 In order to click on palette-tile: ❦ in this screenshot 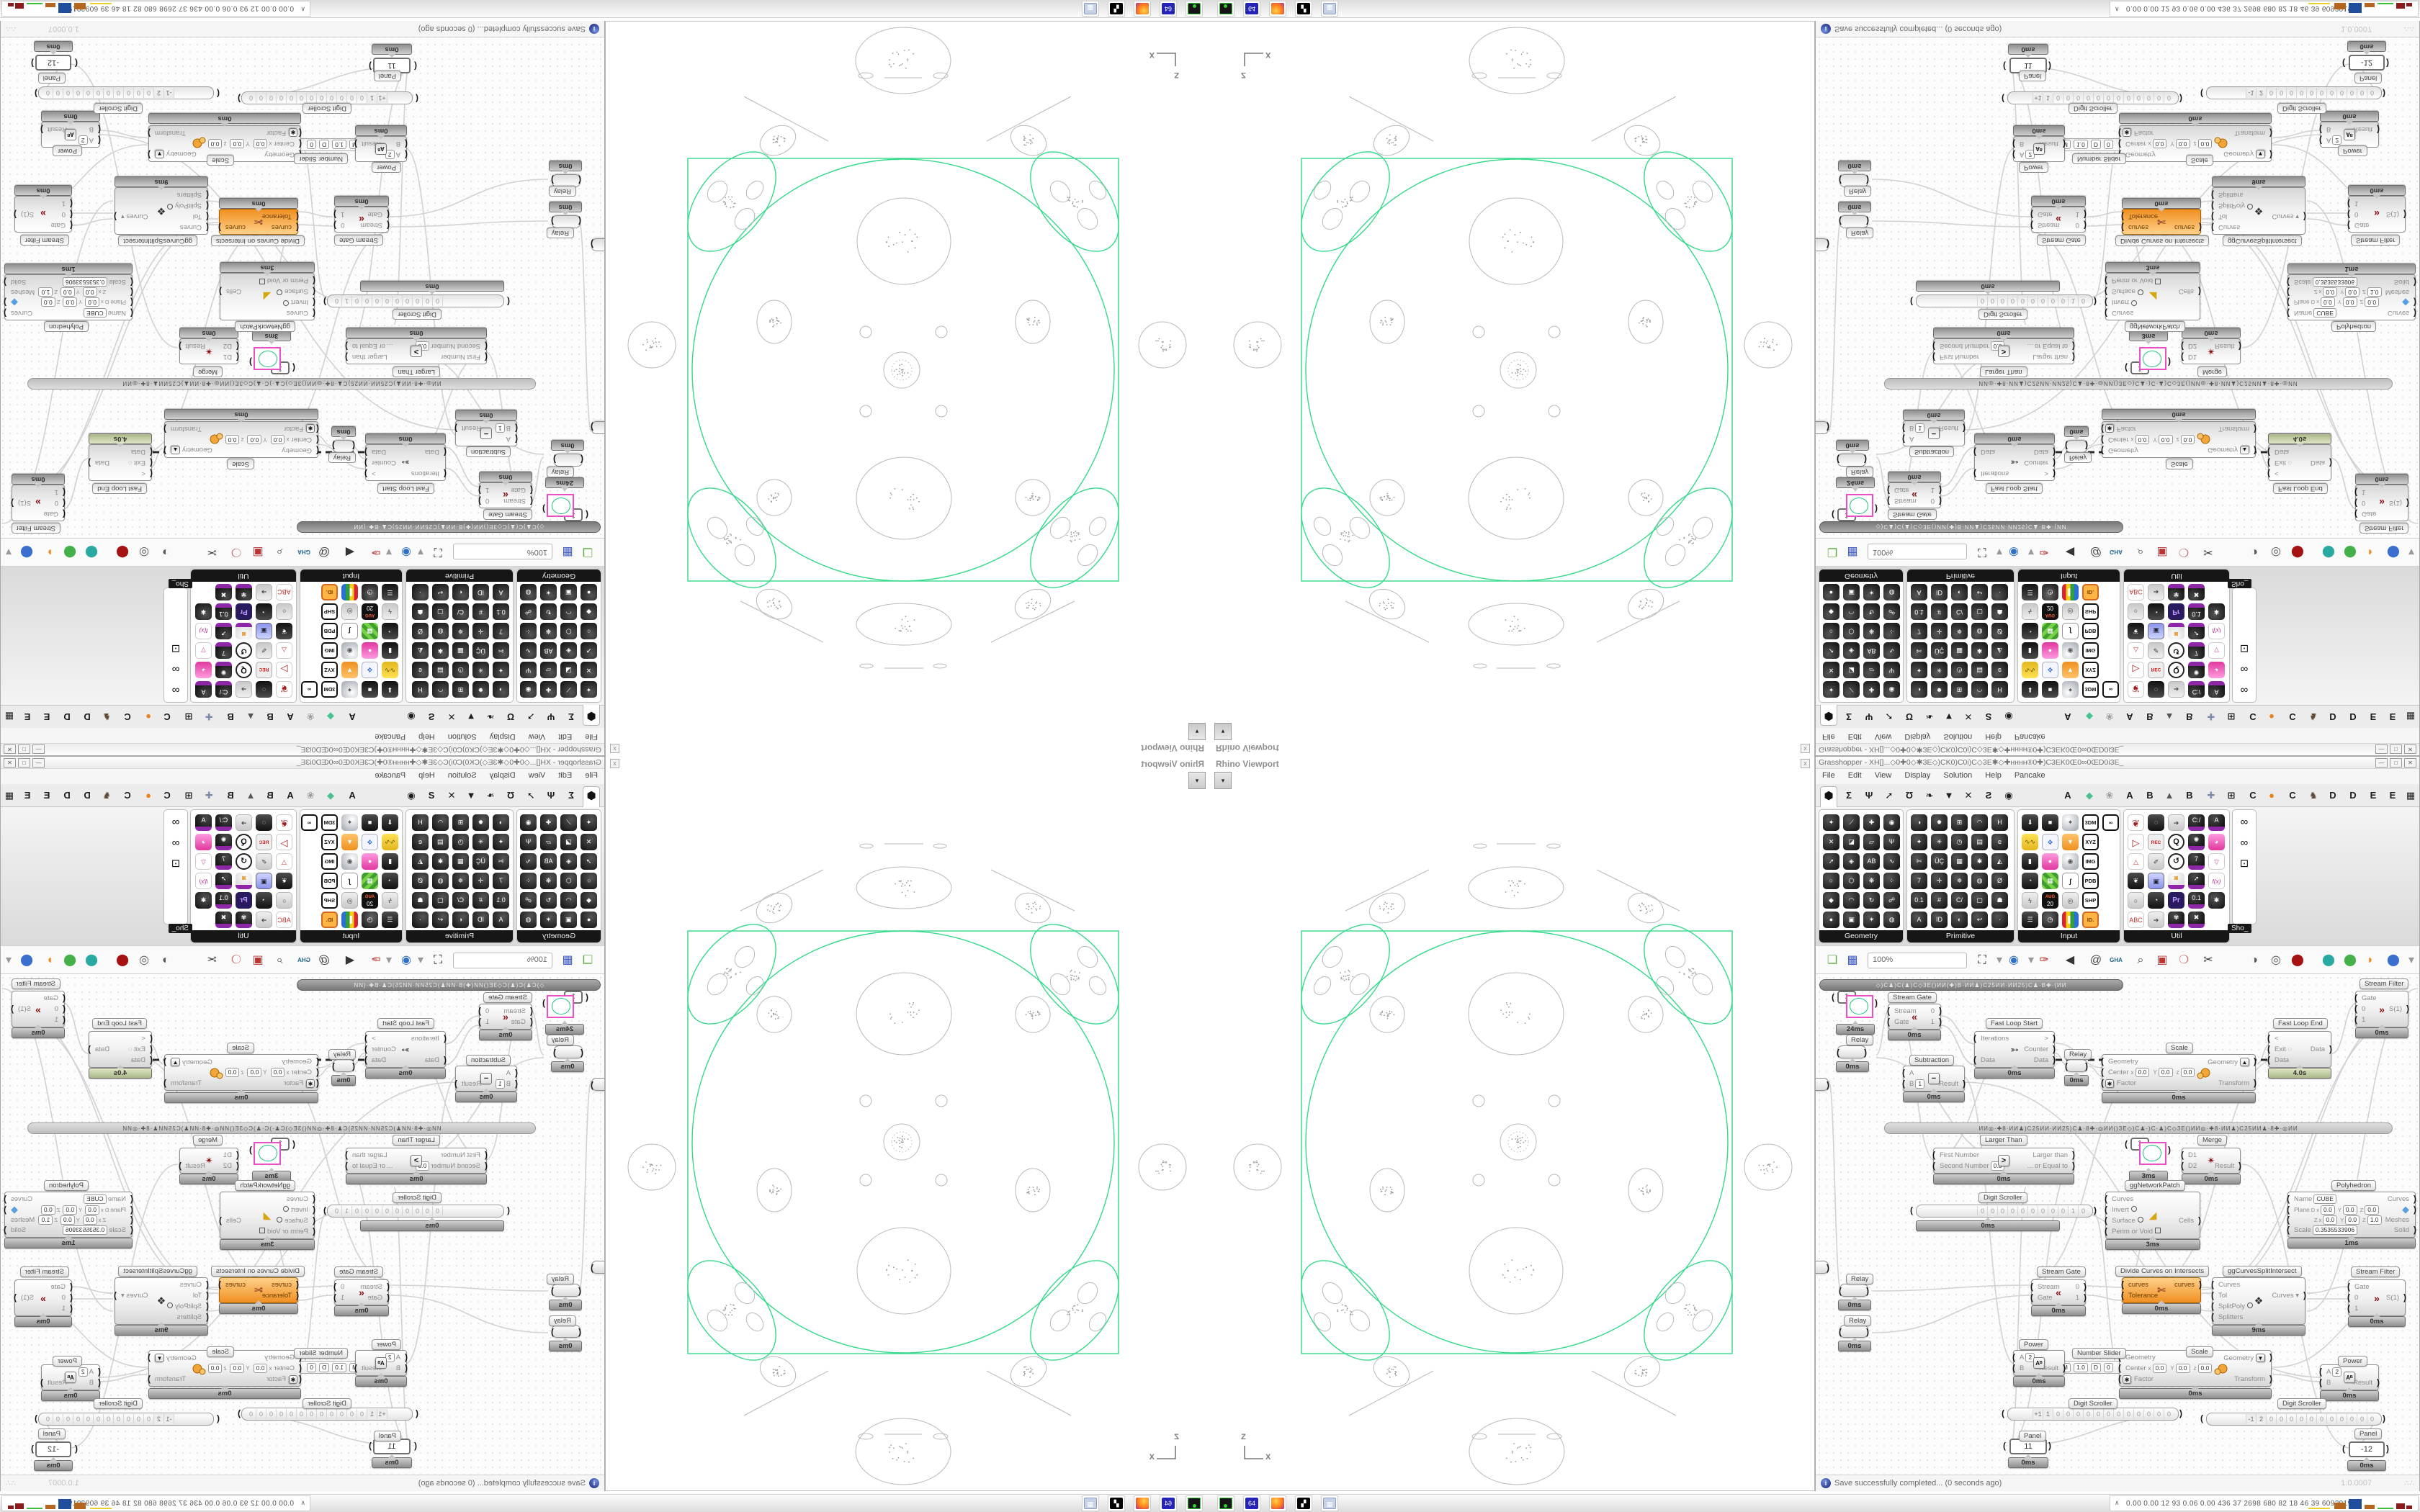, I will do `click(284, 881)`.